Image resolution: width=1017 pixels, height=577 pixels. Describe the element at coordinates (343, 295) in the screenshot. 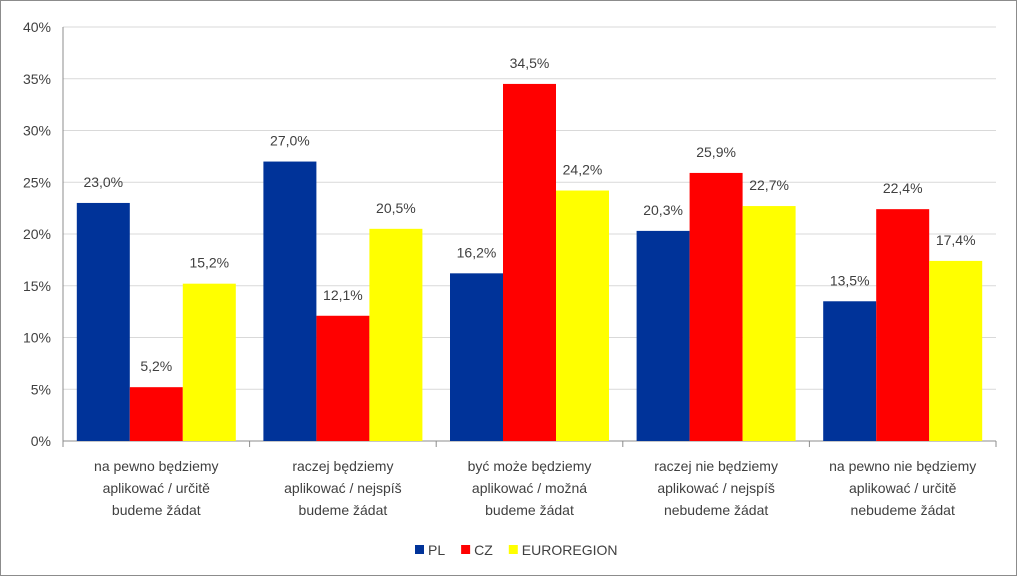

I see `data-label: 12,1%` at that location.